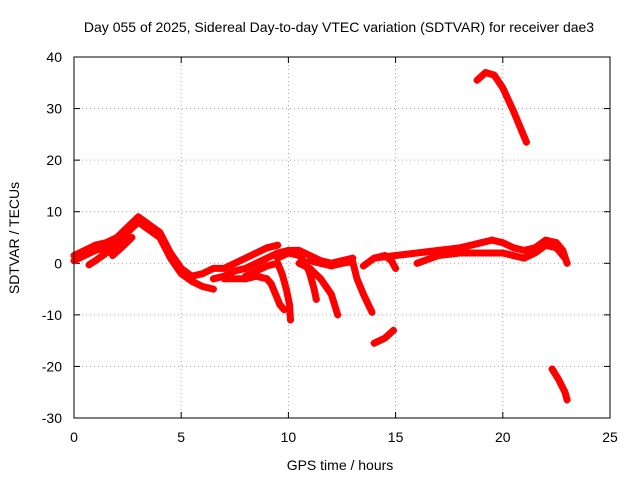  What do you see at coordinates (181, 437) in the screenshot?
I see `x-tick-label: 5` at bounding box center [181, 437].